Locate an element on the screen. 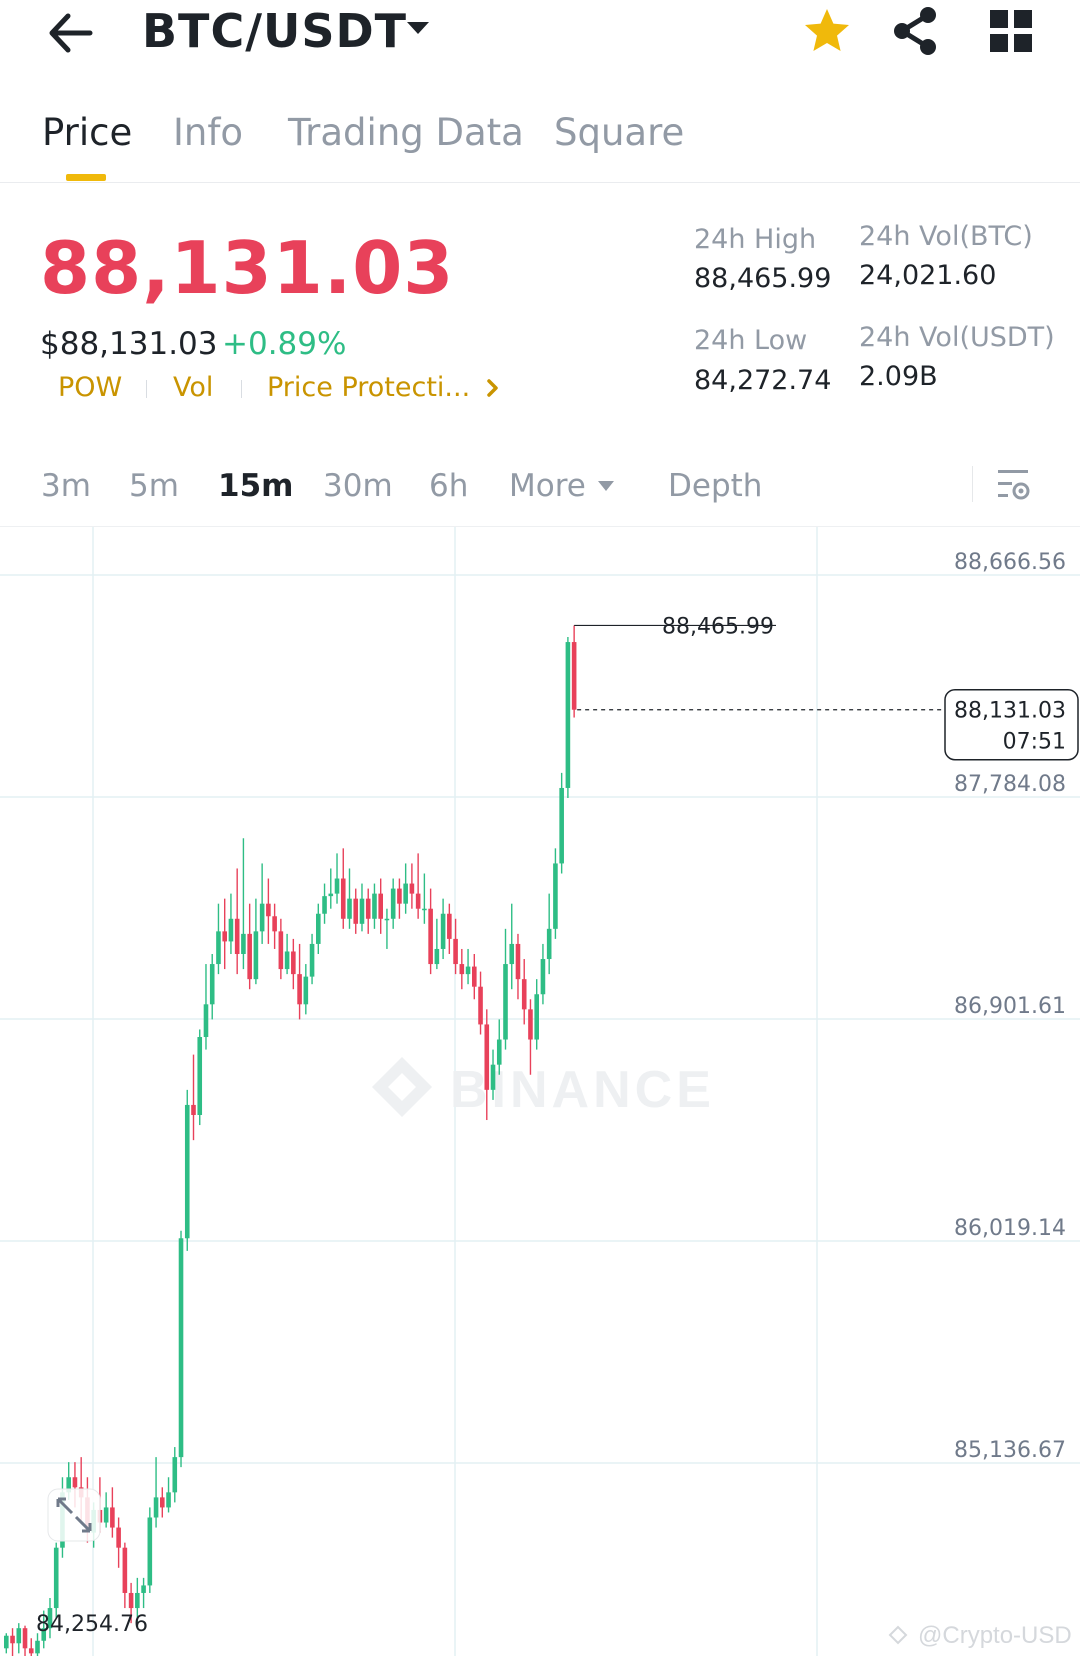  binance-watermark: BINANCE is located at coordinates (543, 1088).